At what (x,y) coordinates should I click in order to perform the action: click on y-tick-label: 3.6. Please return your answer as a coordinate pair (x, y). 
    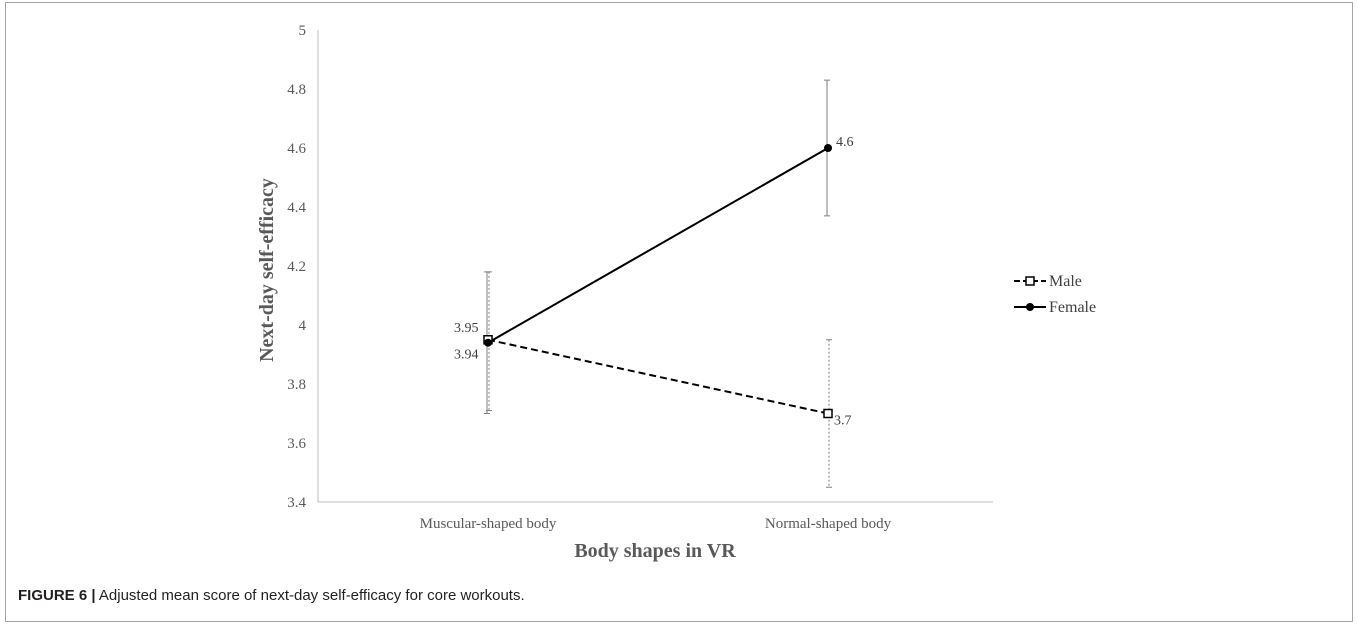
    Looking at the image, I should click on (296, 444).